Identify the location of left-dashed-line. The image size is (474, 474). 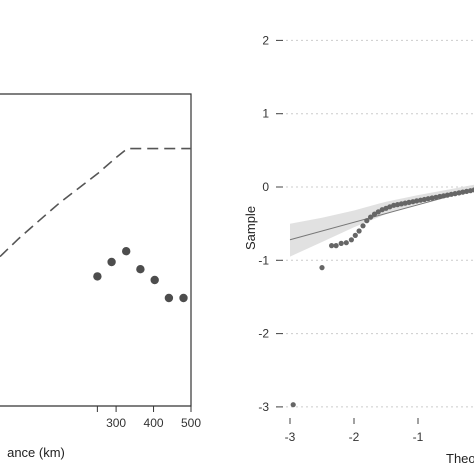
(95, 202).